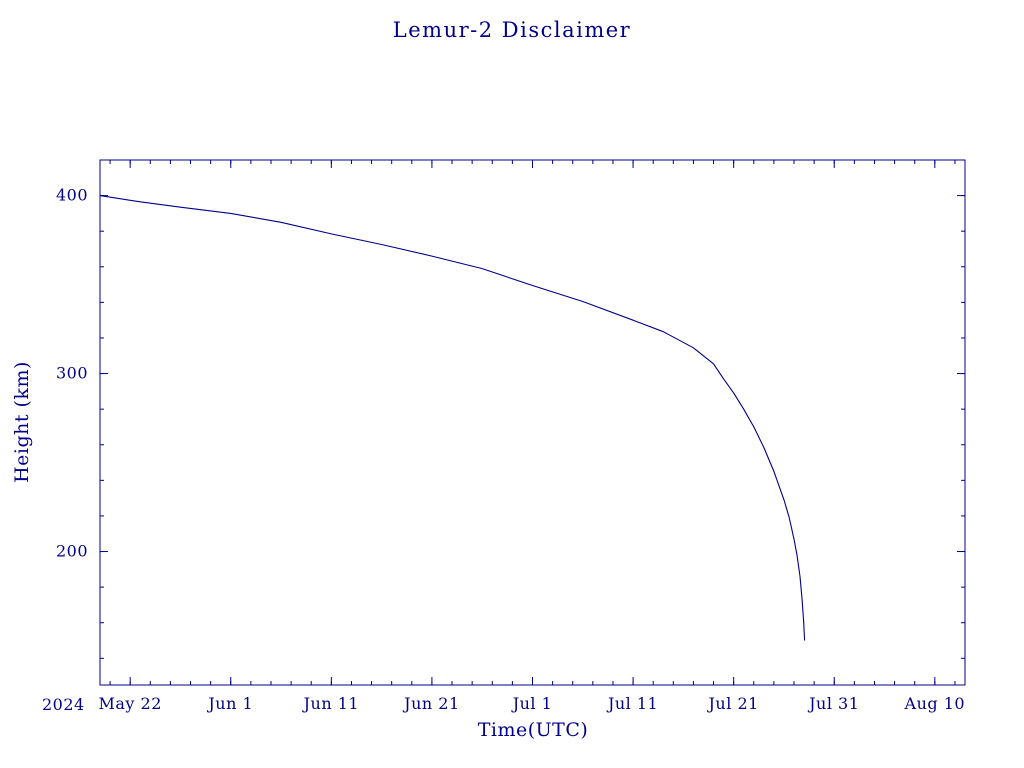 The image size is (1024, 768). What do you see at coordinates (63, 704) in the screenshot?
I see `x-axis-year-label: 2024` at bounding box center [63, 704].